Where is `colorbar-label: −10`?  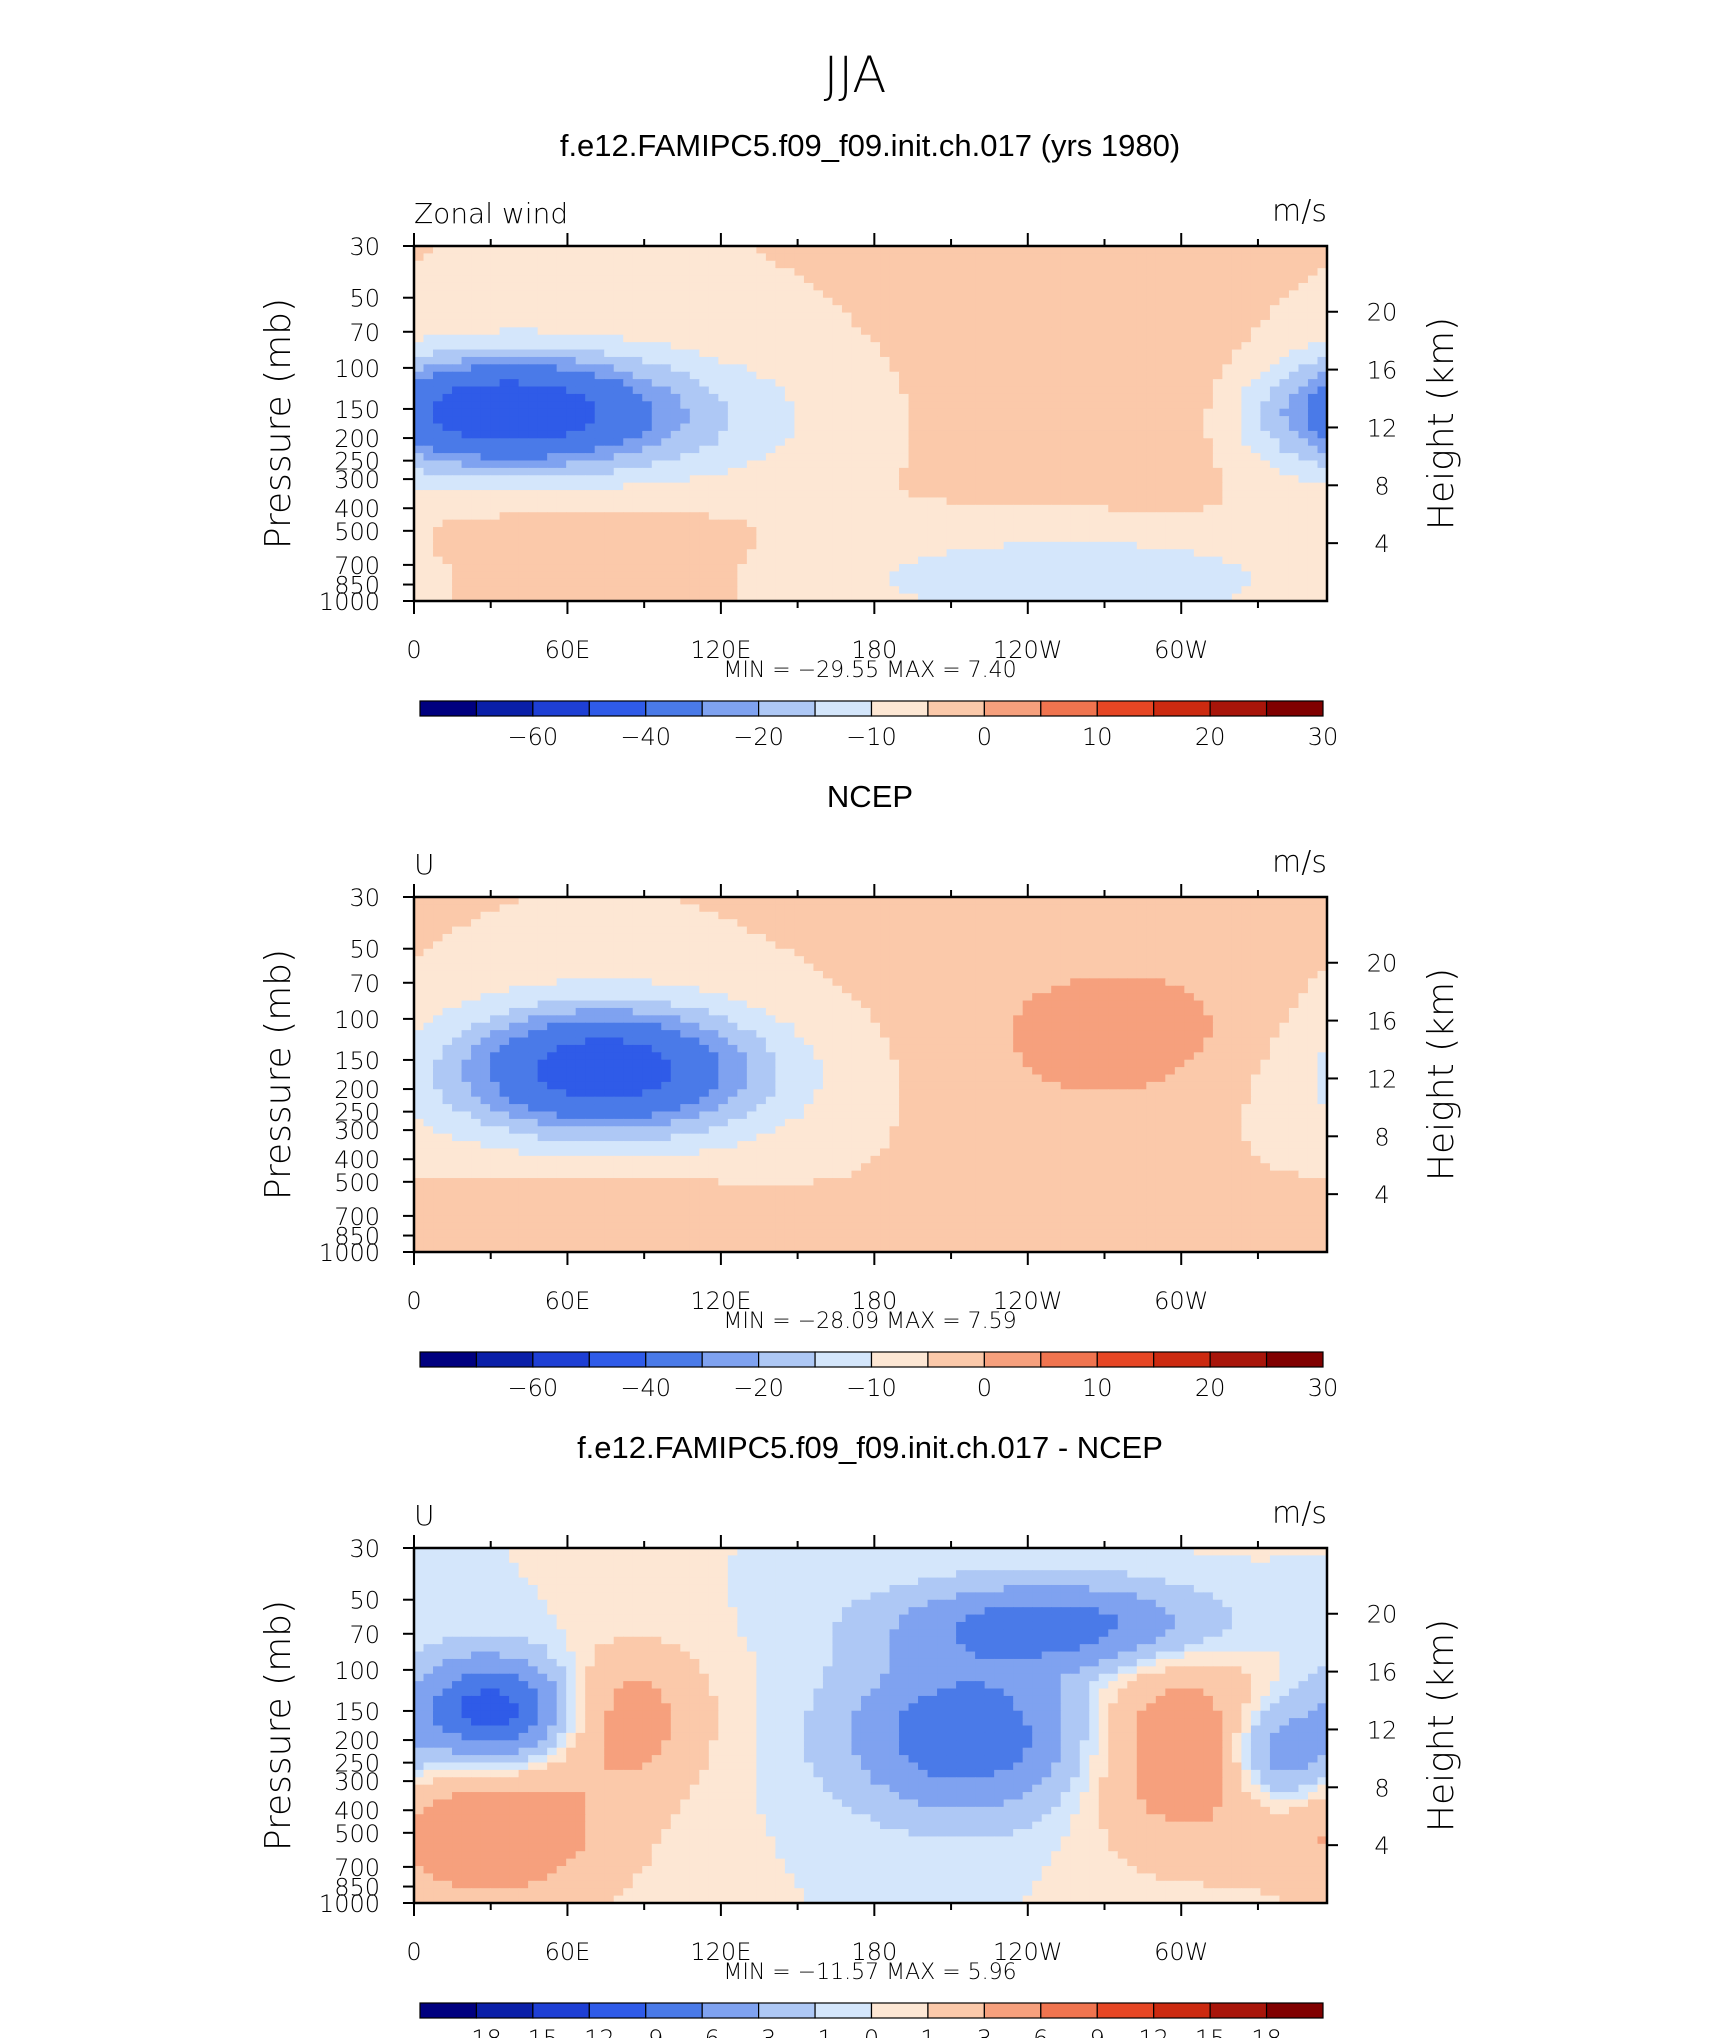 colorbar-label: −10 is located at coordinates (871, 737).